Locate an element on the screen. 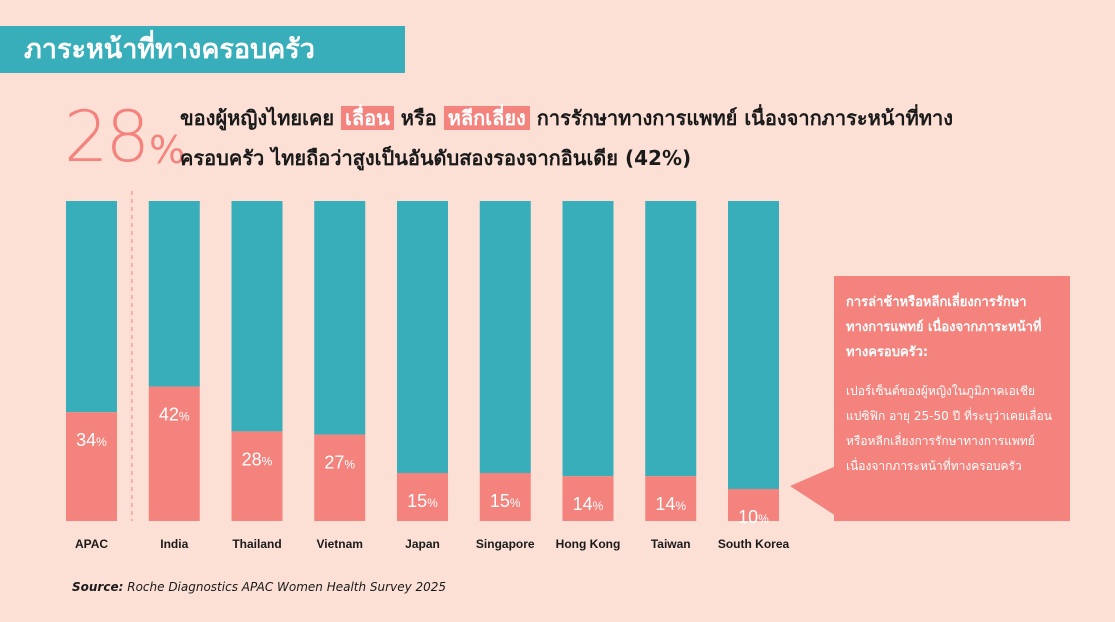 The width and height of the screenshot is (1115, 622). category-label-thailand: Thailand is located at coordinates (256, 544).